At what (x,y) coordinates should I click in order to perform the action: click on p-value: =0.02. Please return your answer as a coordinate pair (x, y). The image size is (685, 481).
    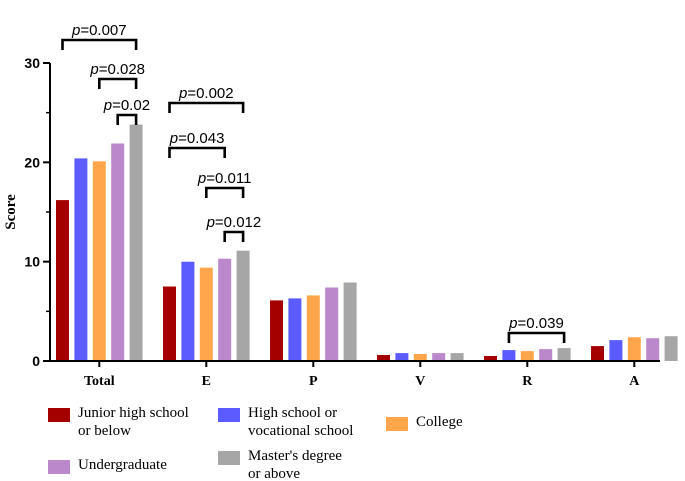
    Looking at the image, I should click on (131, 105).